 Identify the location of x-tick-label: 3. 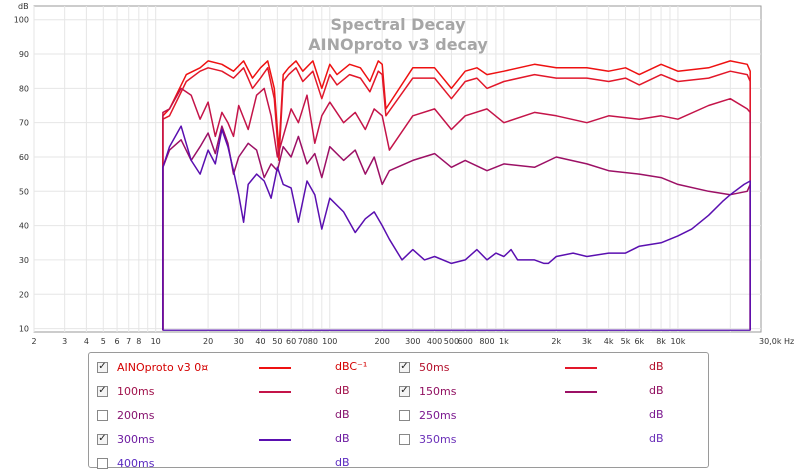
(64, 341).